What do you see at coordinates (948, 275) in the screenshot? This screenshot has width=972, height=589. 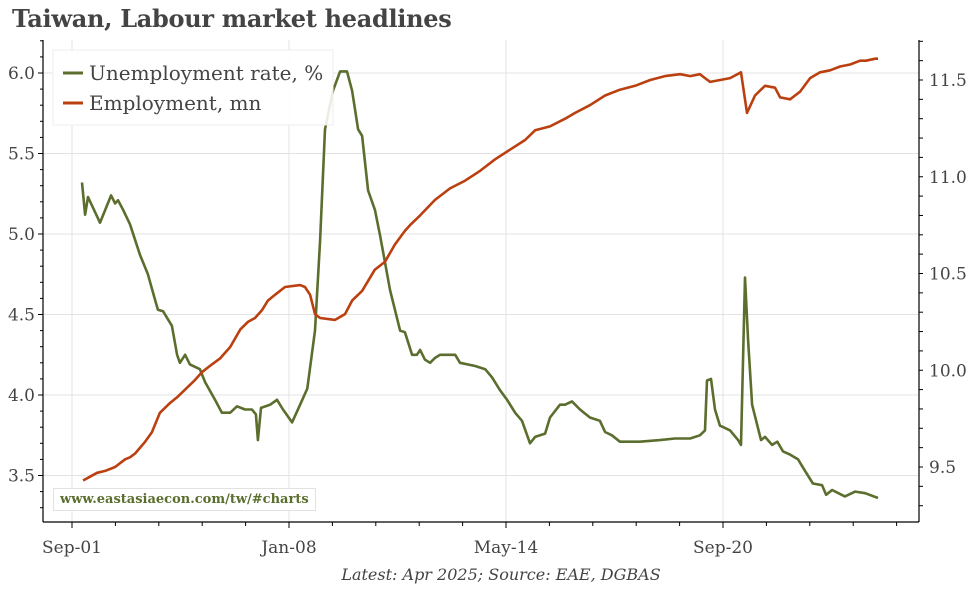 I see `y-right-tick-label: 10.5` at bounding box center [948, 275].